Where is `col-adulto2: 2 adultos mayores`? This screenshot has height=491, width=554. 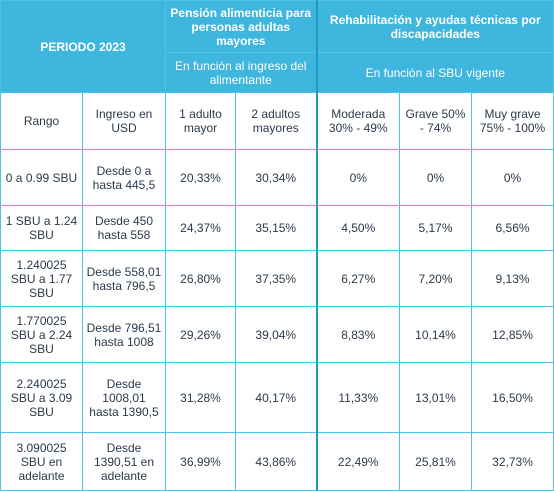 col-adulto2: 2 adultos mayores is located at coordinates (276, 121).